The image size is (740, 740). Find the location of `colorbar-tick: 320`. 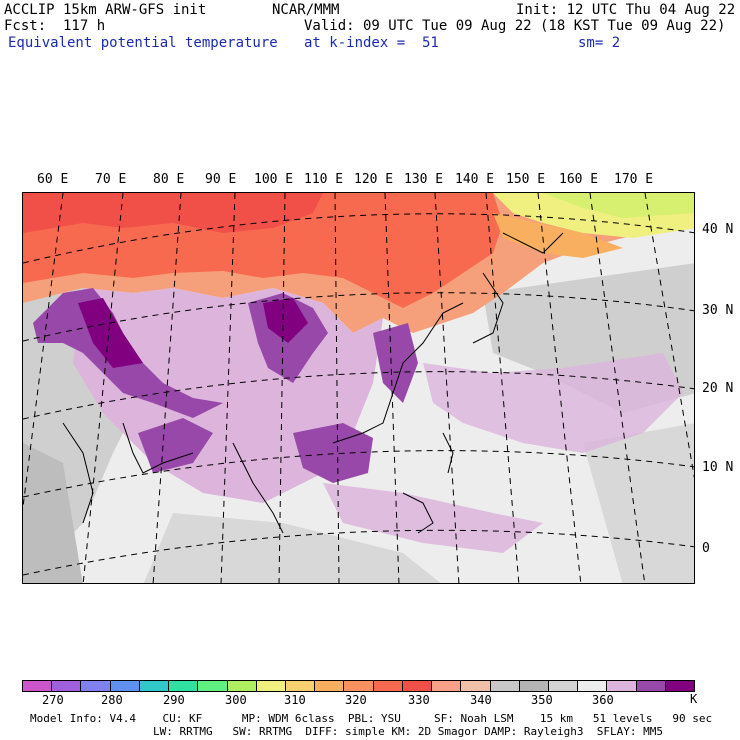

colorbar-tick: 320 is located at coordinates (356, 700).